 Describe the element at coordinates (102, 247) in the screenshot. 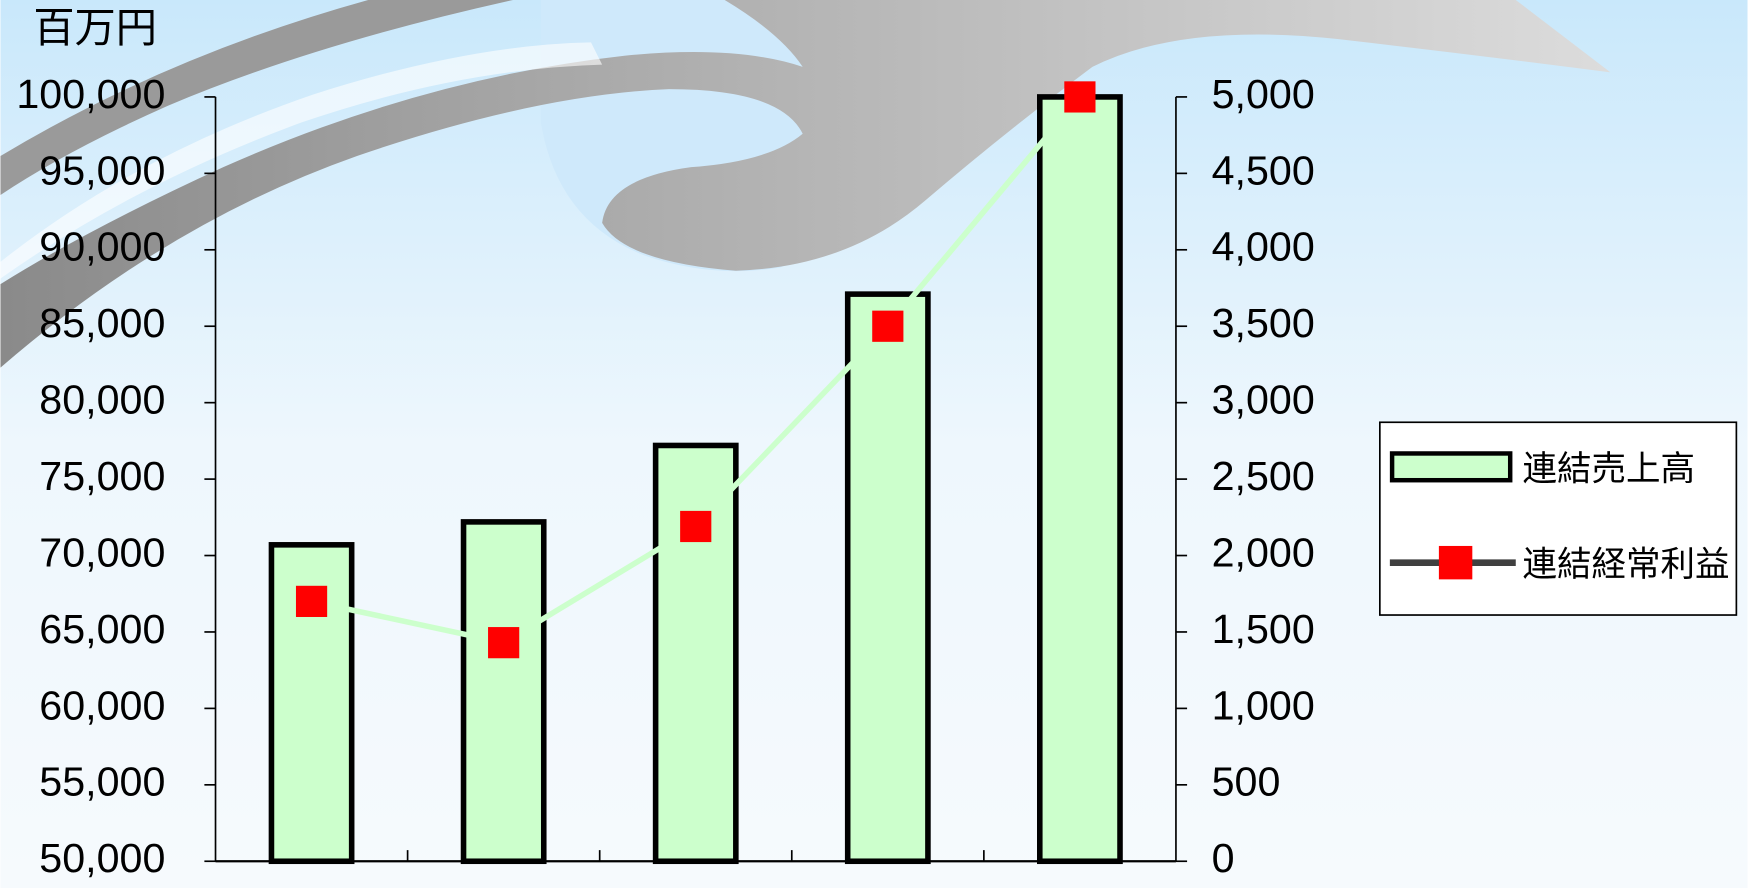

I see `y-tick-label: 90,000` at that location.